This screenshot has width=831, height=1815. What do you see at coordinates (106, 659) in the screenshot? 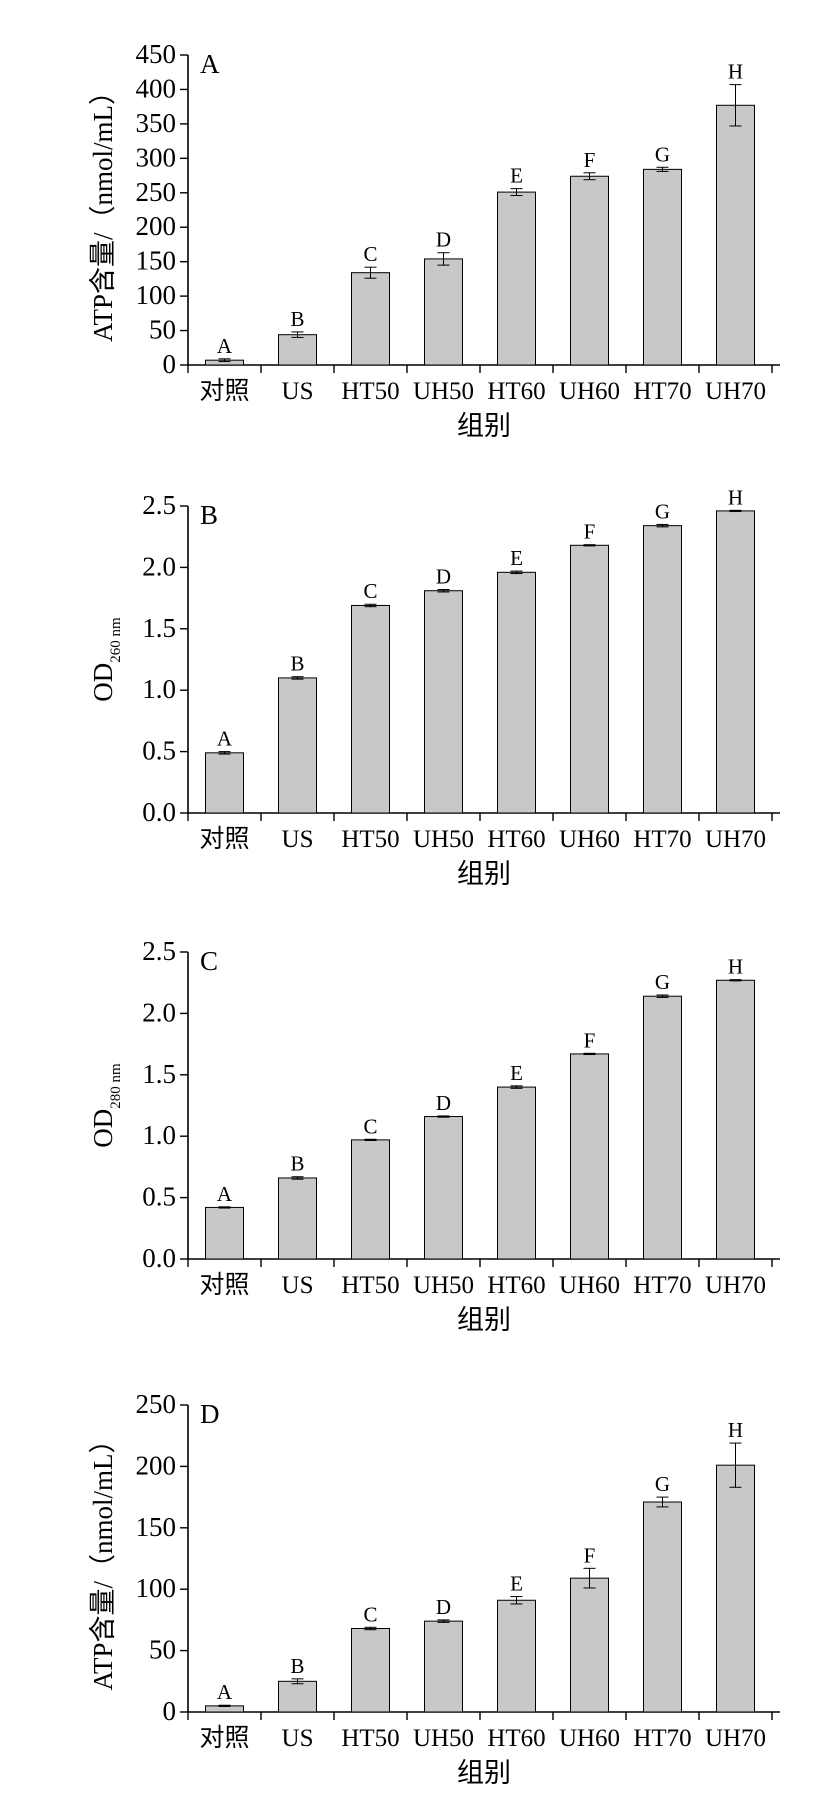
I see `y-axis-label: OD260 nm` at bounding box center [106, 659].